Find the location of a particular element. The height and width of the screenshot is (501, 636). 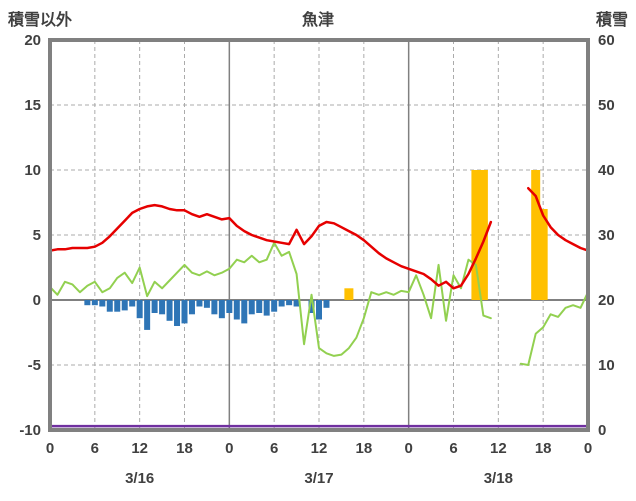

right-tick-label: 30 is located at coordinates (606, 235).